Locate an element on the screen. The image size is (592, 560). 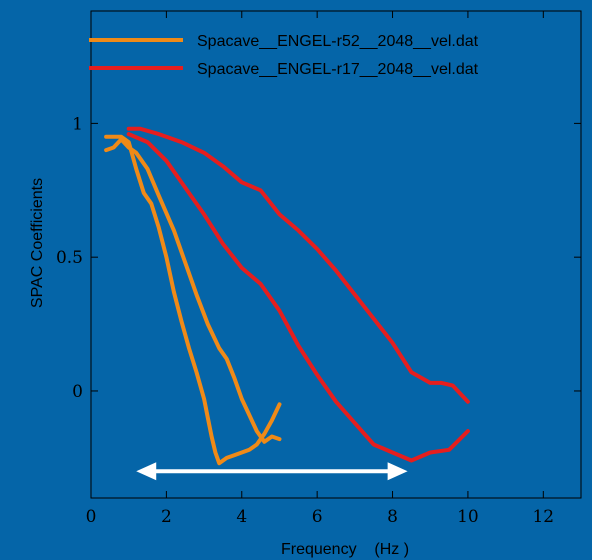
x-axis-title: Frequency (Hz ) is located at coordinates (345, 549).